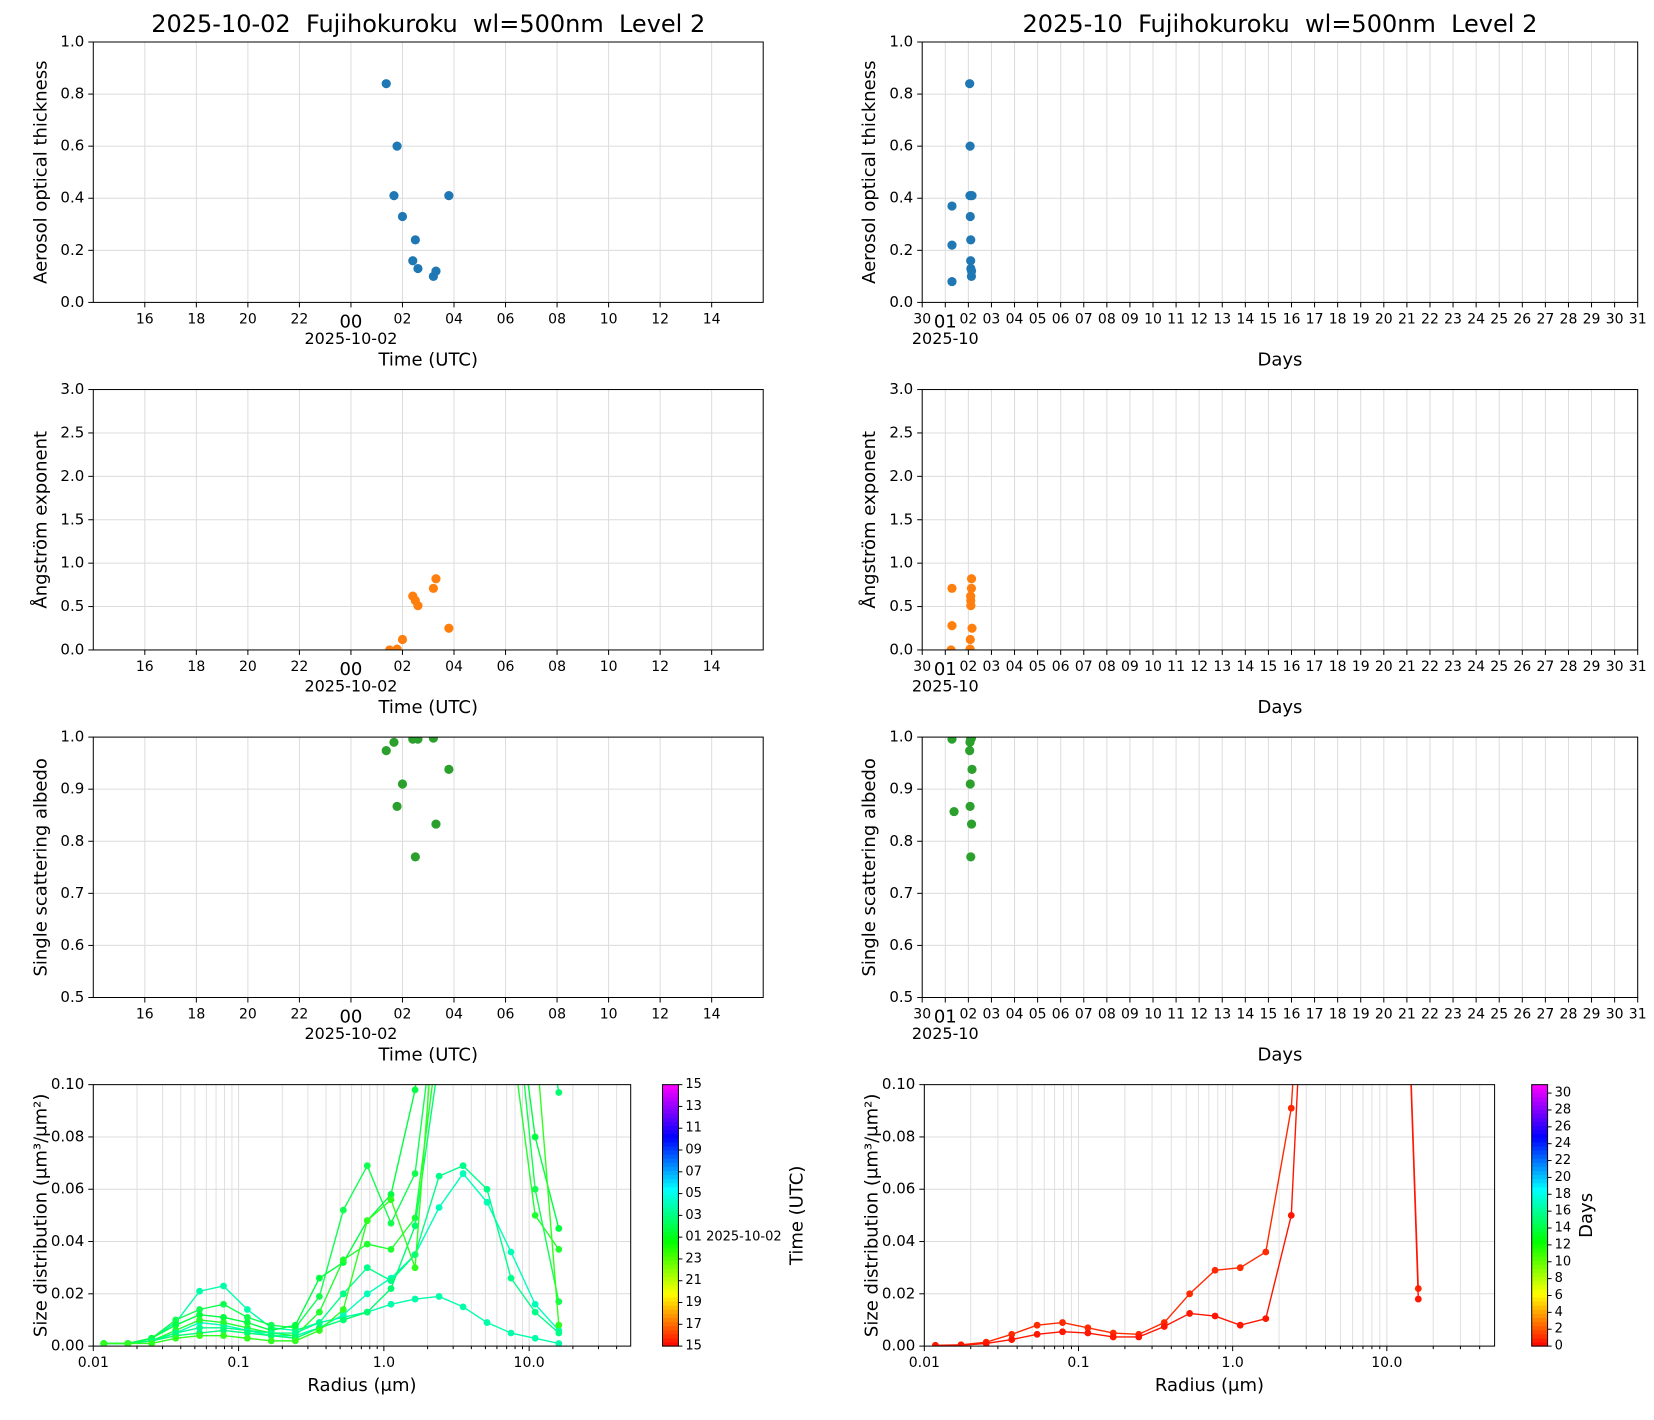 This screenshot has width=1654, height=1420. What do you see at coordinates (901, 997) in the screenshot?
I see `y-tick-label: 0.5` at bounding box center [901, 997].